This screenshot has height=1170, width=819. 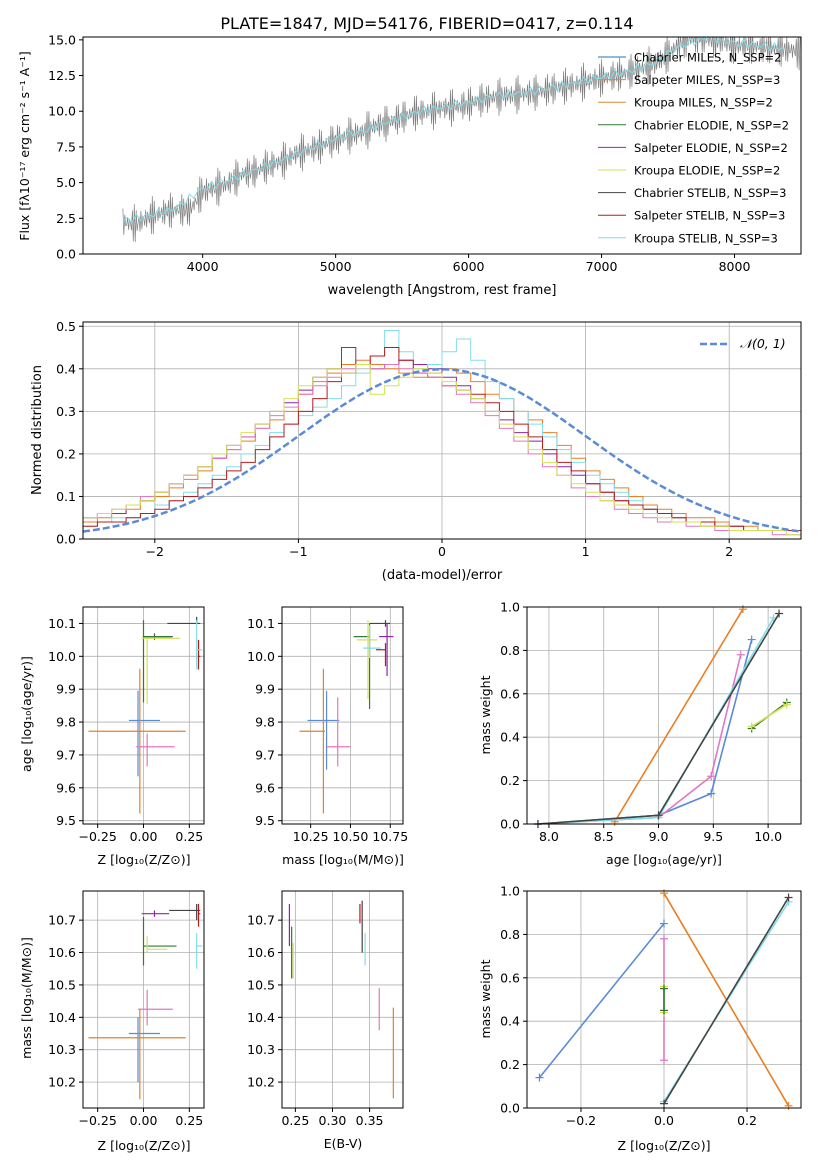 I want to click on x-tick-label: 2, so click(x=729, y=551).